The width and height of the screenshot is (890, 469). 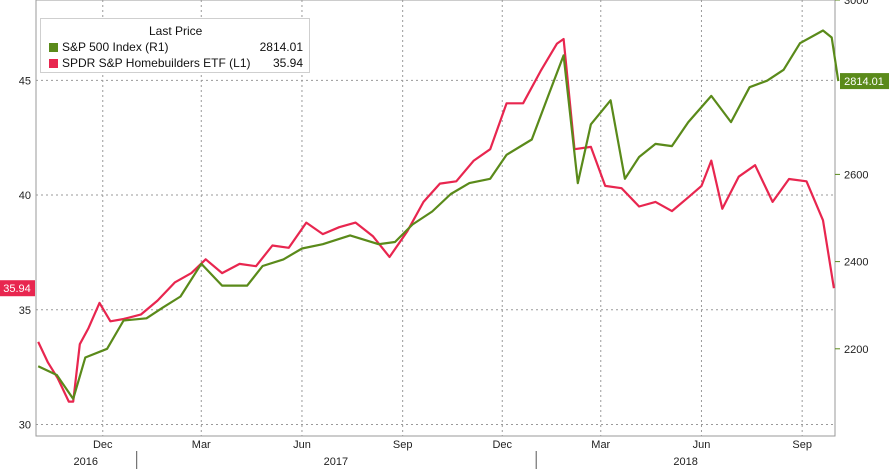 What do you see at coordinates (336, 462) in the screenshot?
I see `x-year-label: 2017` at bounding box center [336, 462].